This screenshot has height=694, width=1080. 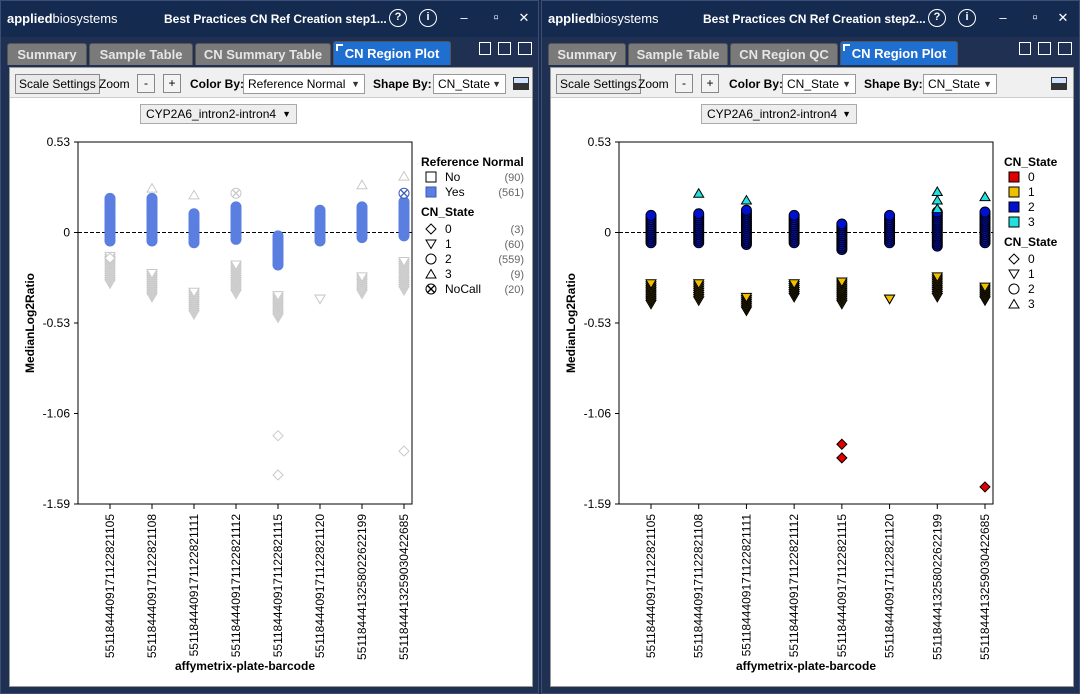 I want to click on legend-label: Yes, so click(x=455, y=192).